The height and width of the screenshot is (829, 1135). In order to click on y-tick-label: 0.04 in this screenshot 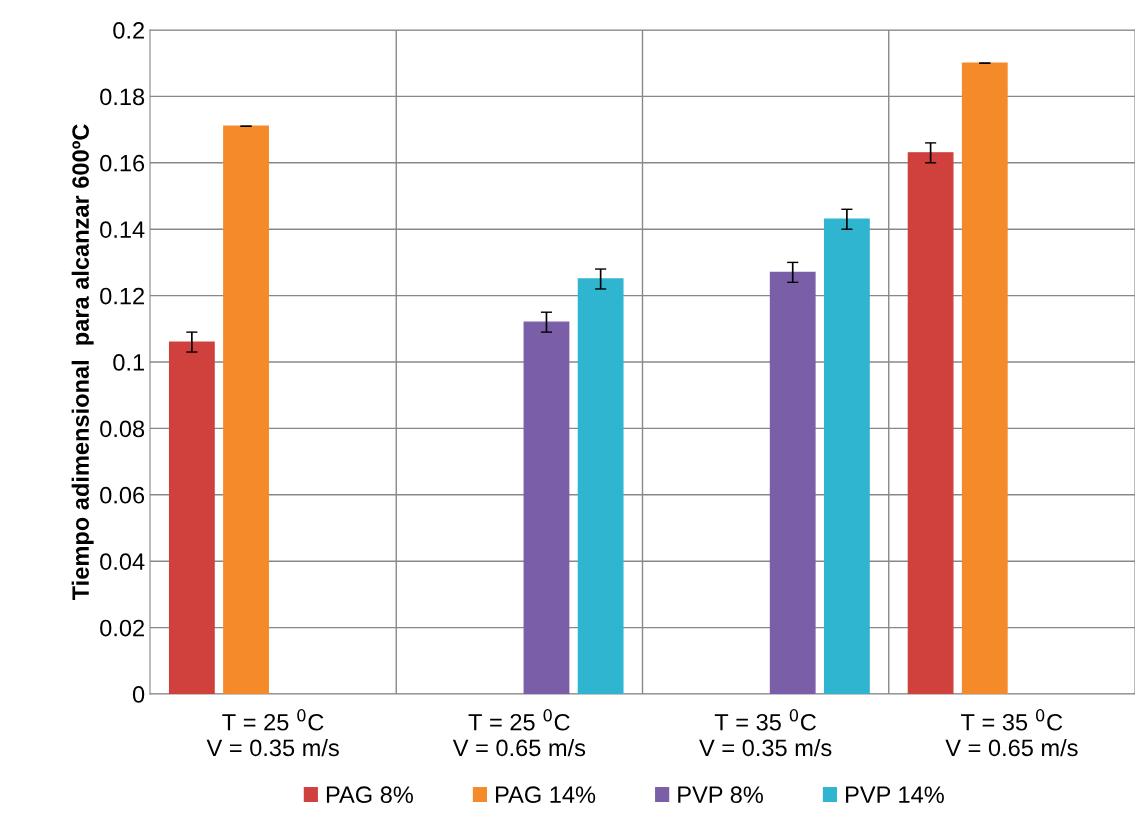, I will do `click(122, 561)`.